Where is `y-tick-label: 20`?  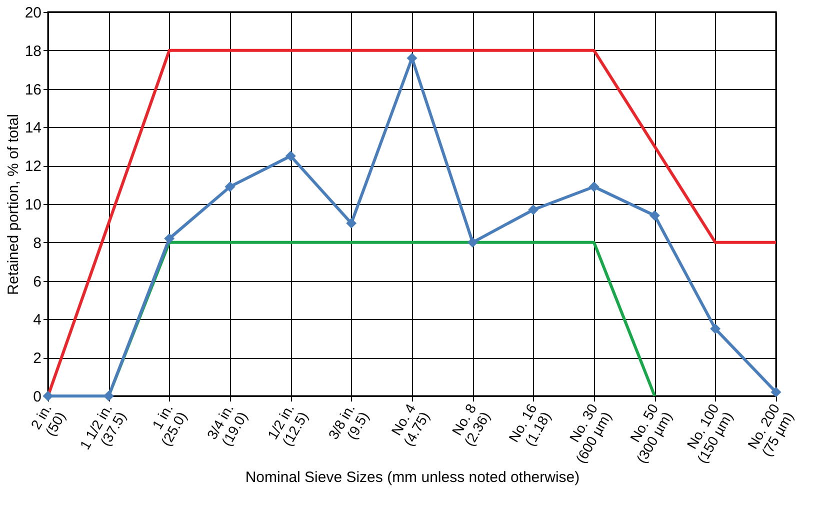 y-tick-label: 20 is located at coordinates (33, 13).